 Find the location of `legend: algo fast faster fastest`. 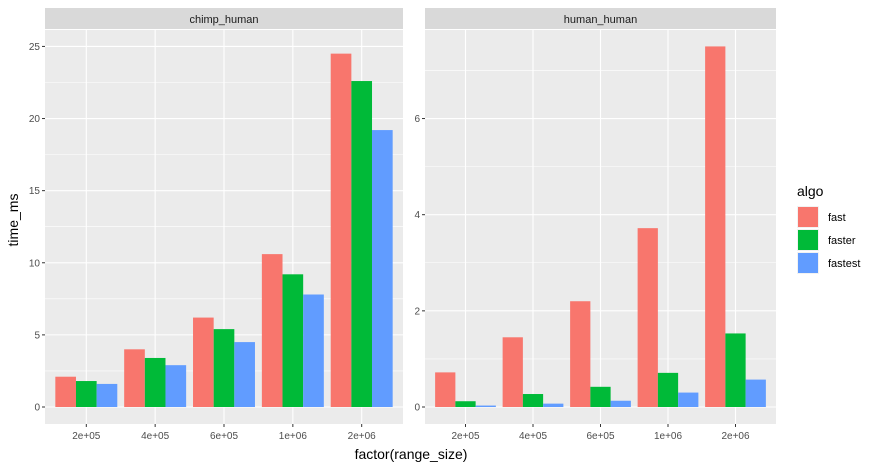

legend: algo fast faster fastest is located at coordinates (828, 228).